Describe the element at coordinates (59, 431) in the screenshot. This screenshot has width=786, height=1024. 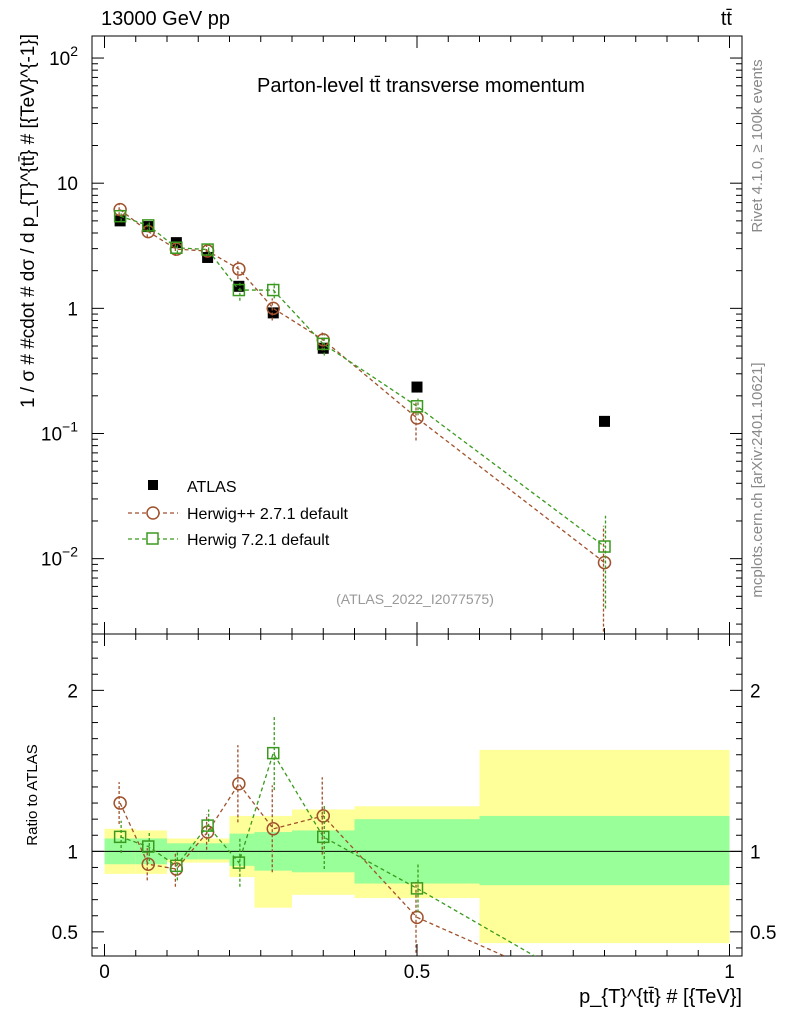
I see `y-tick-label: 10⁻¹` at that location.